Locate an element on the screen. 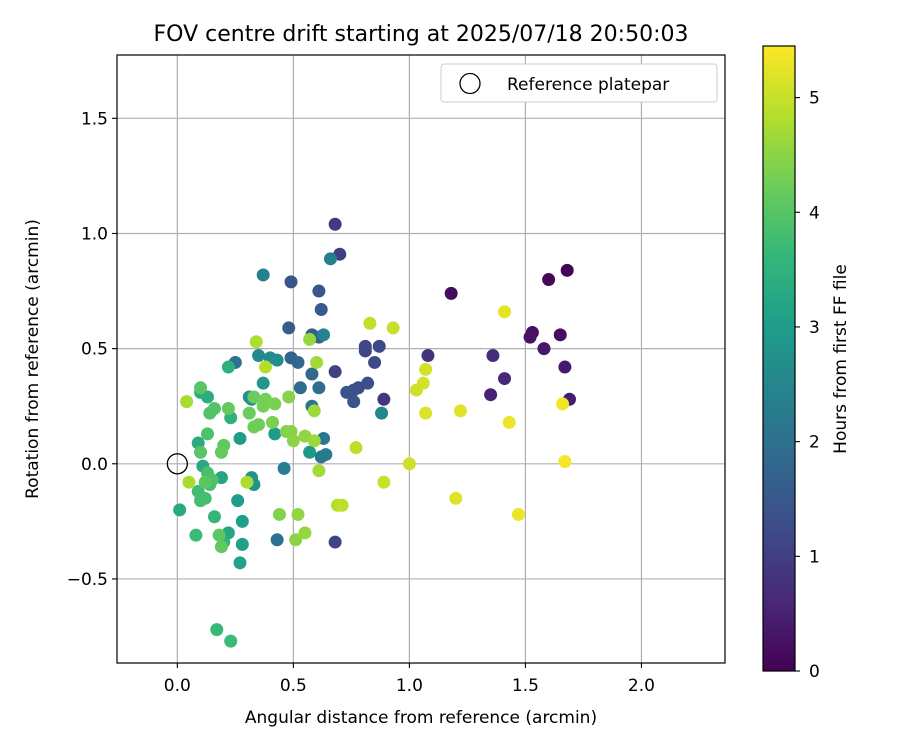  reference-point is located at coordinates (177, 464).